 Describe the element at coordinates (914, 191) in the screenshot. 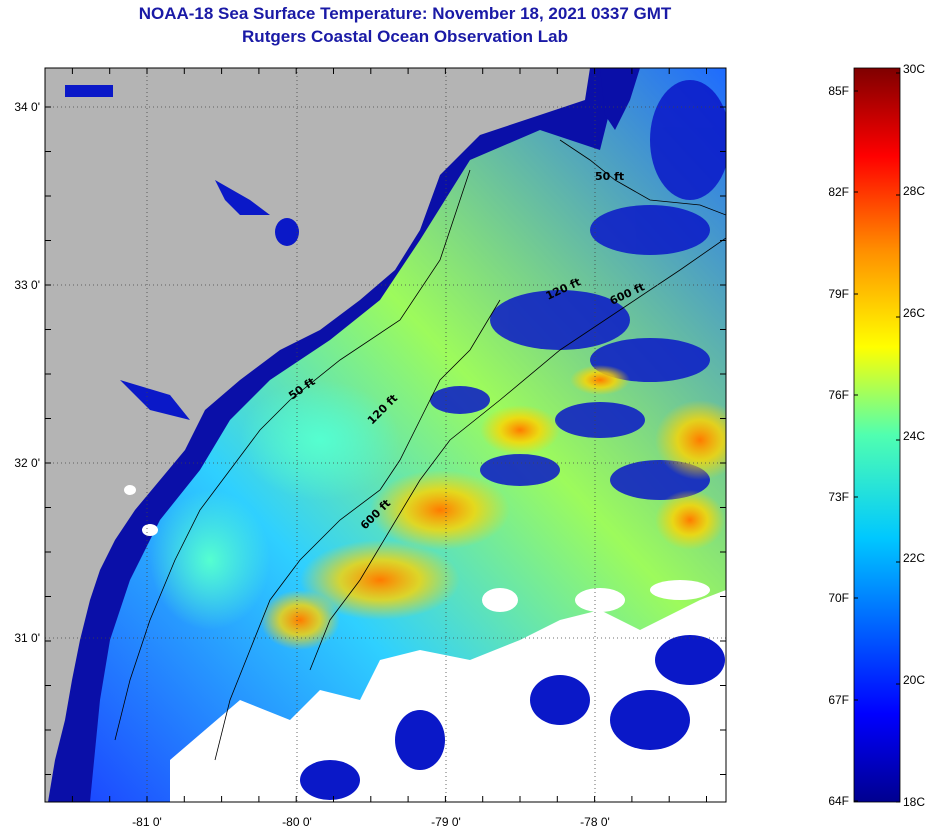

I see `colorbar-c-label: 28C` at that location.